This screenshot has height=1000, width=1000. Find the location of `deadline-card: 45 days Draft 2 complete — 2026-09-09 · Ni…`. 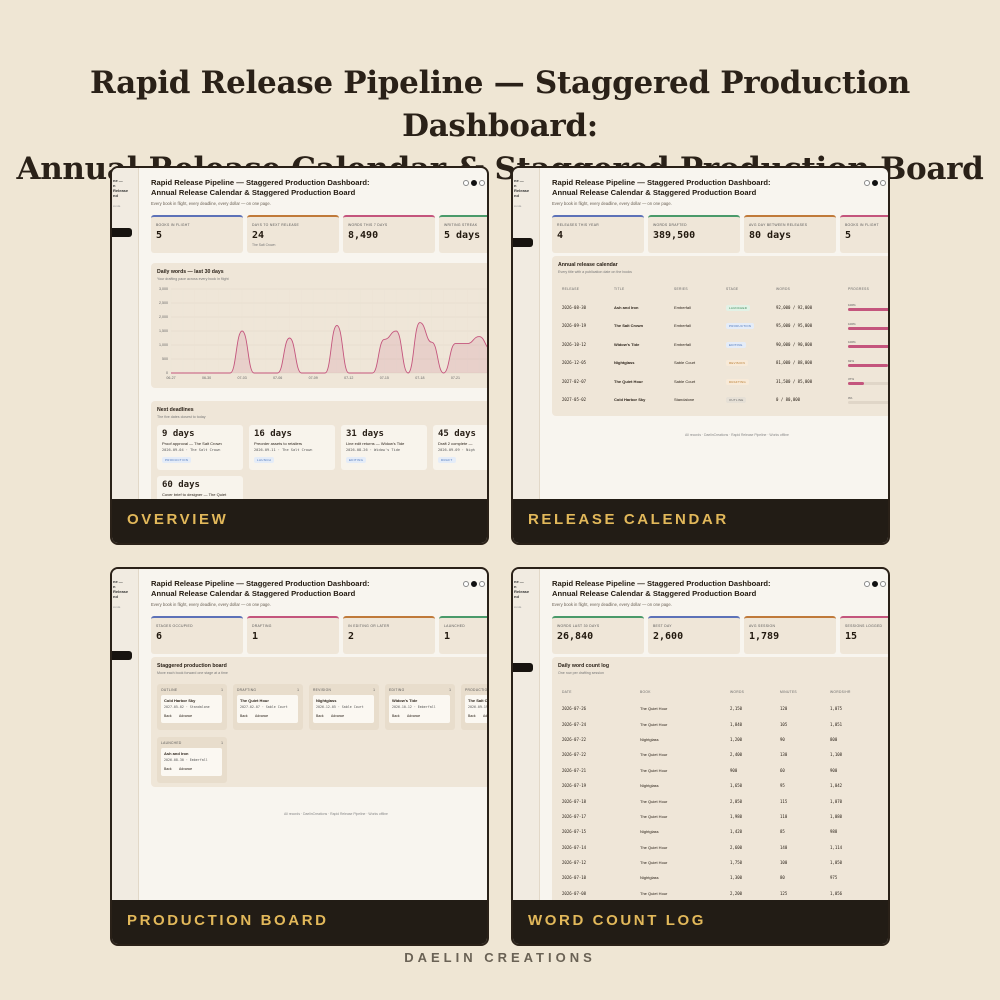

deadline-card: 45 days Draft 2 complete — 2026-09-09 · Ni… is located at coordinates (460, 447).